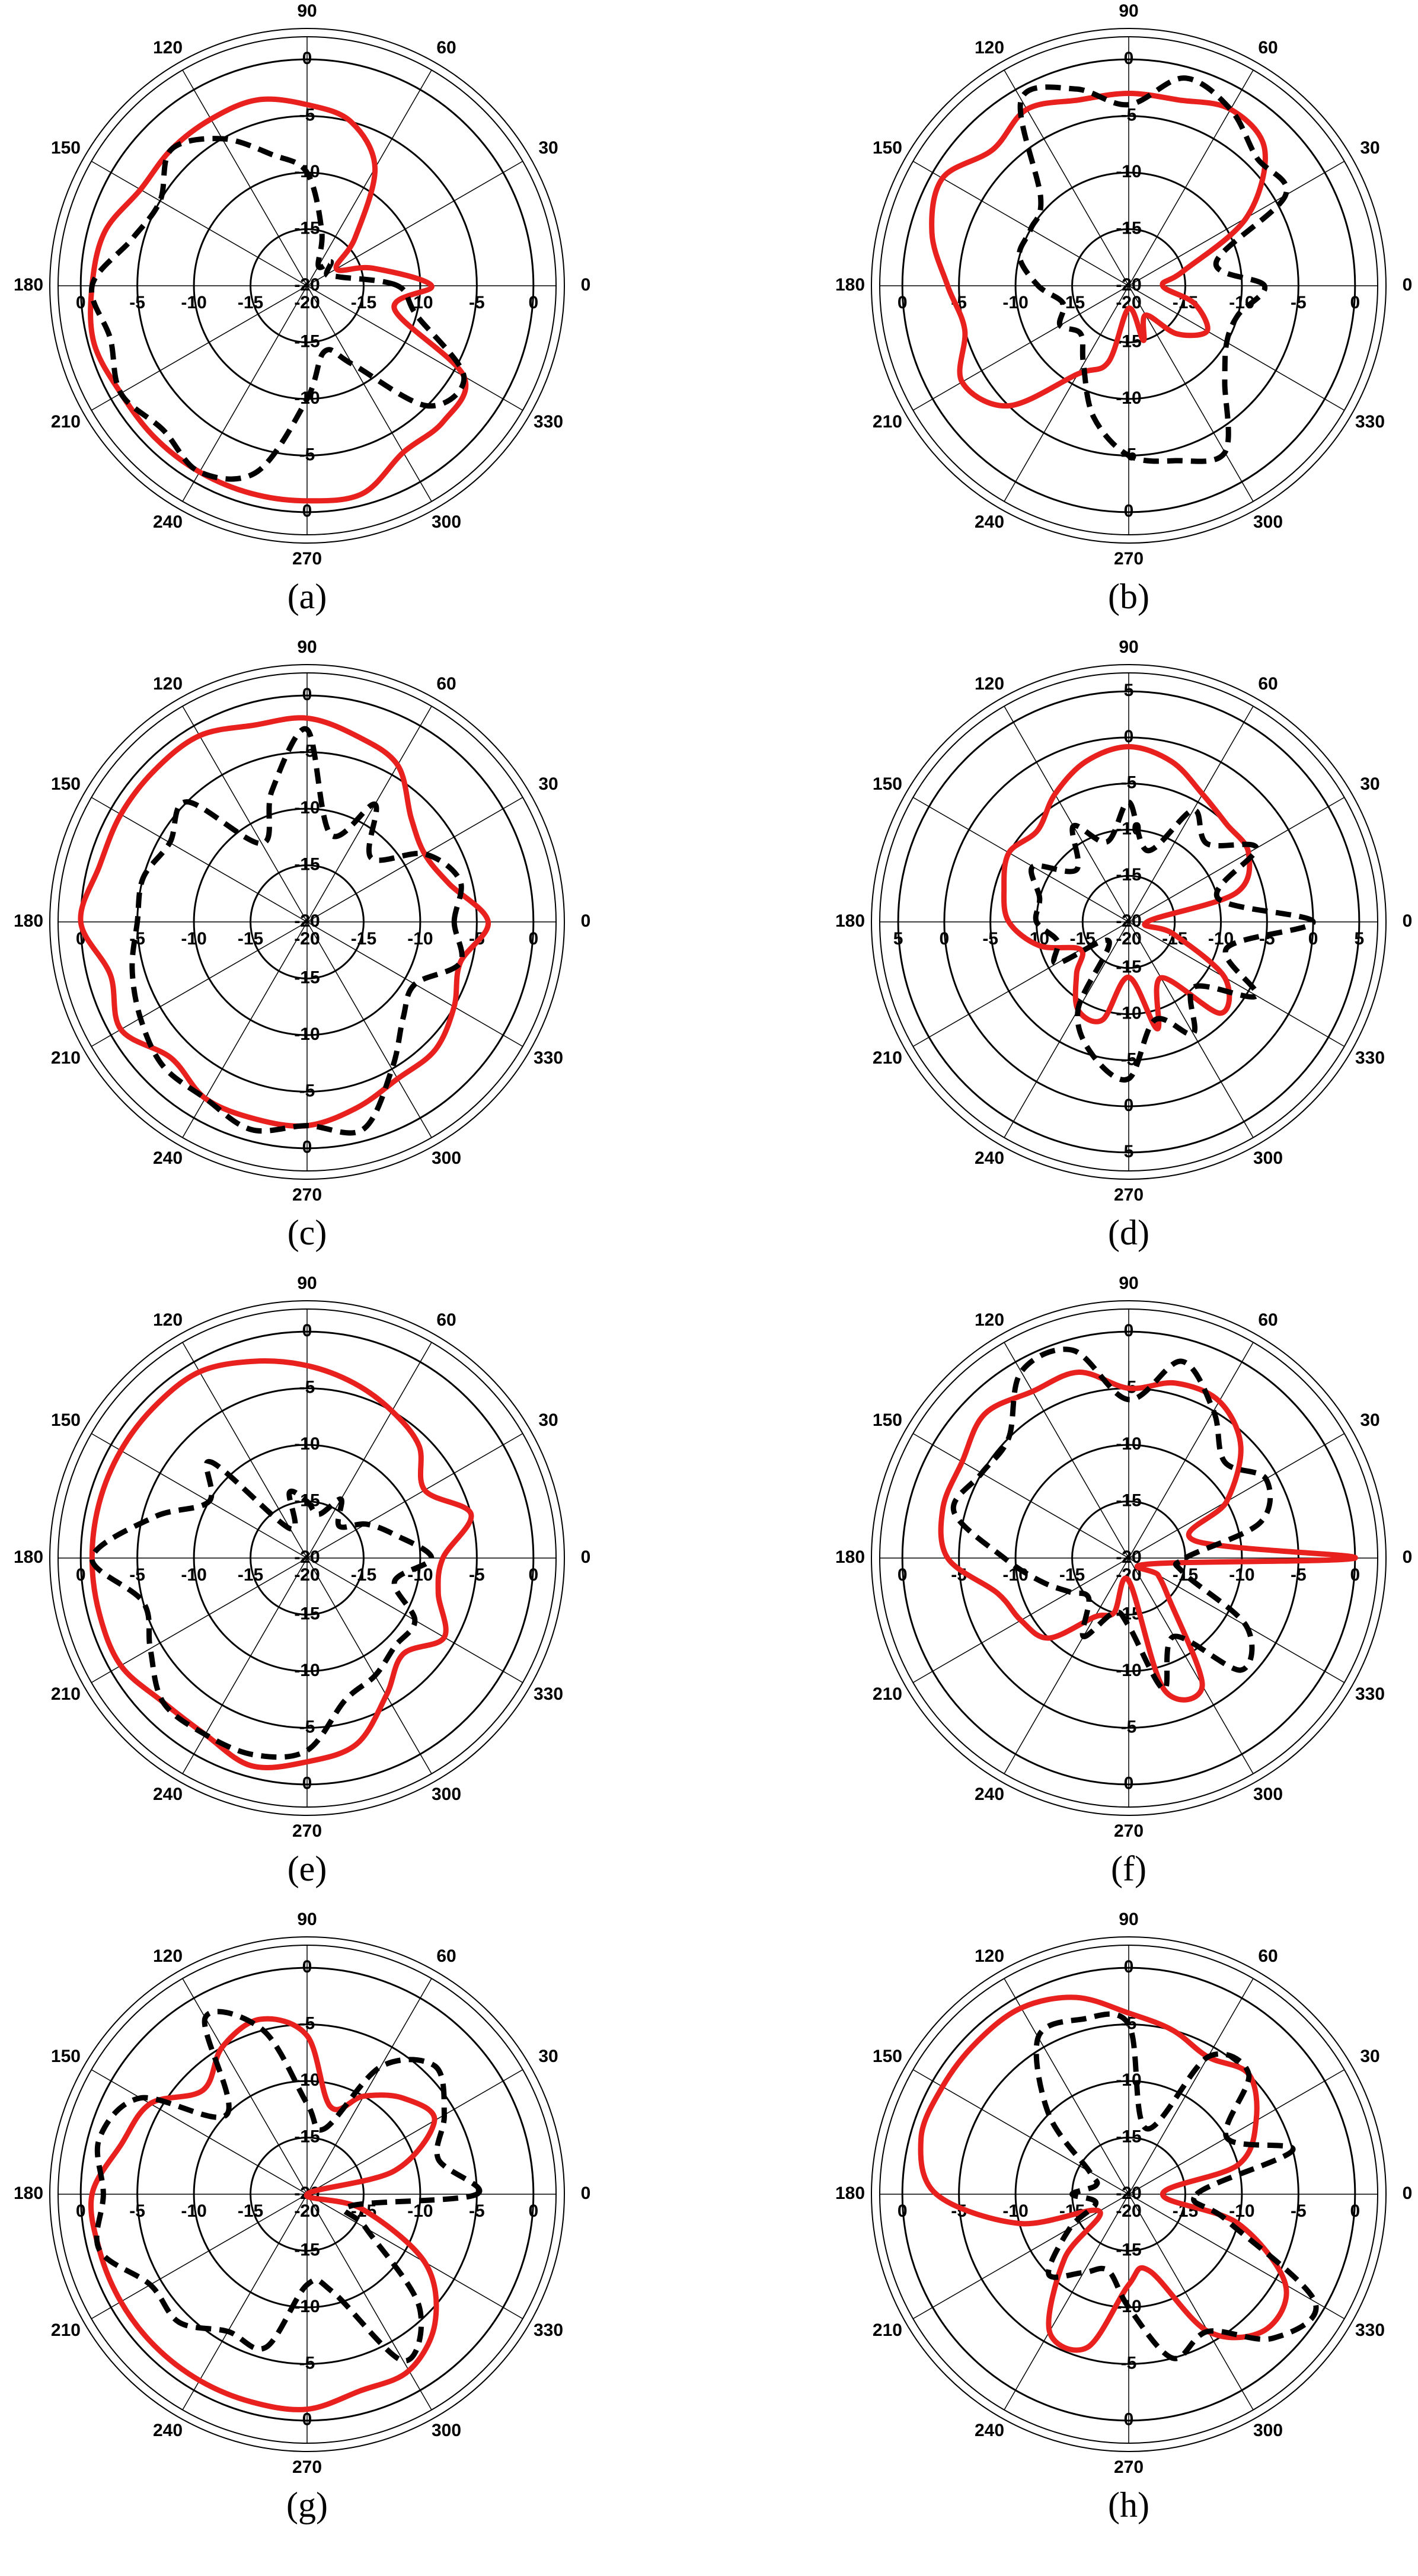 This screenshot has height=2576, width=1418. I want to click on angle-label: 300, so click(446, 522).